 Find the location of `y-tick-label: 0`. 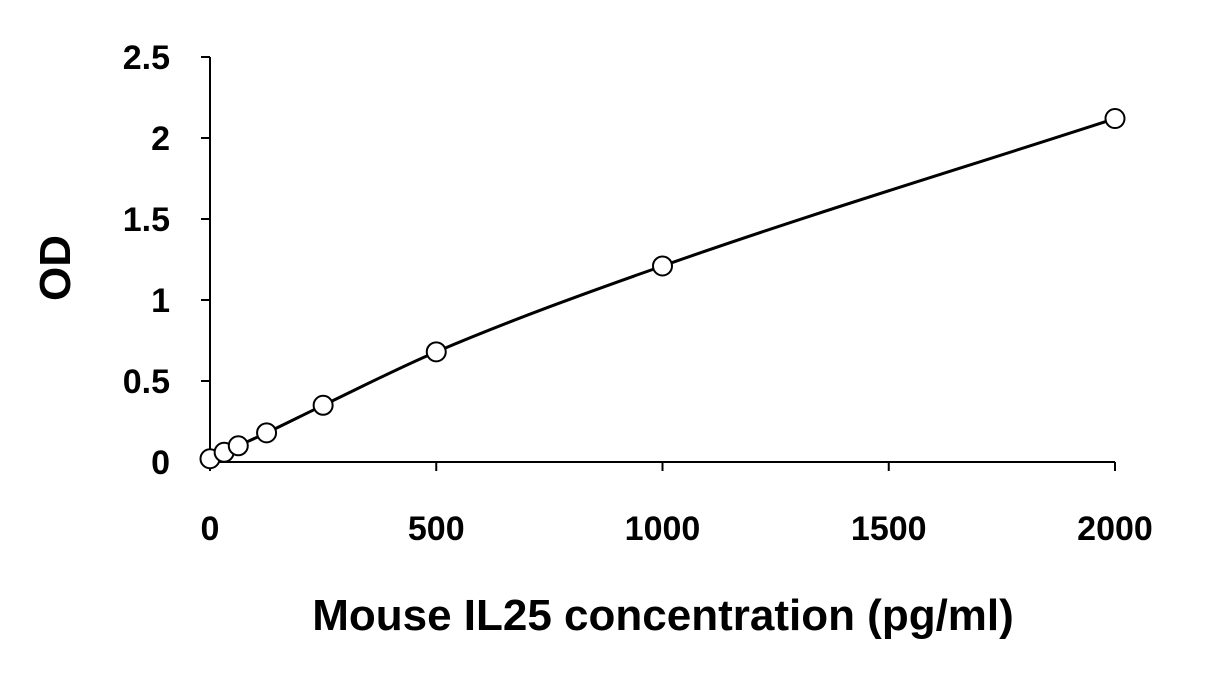

y-tick-label: 0 is located at coordinates (160, 463).